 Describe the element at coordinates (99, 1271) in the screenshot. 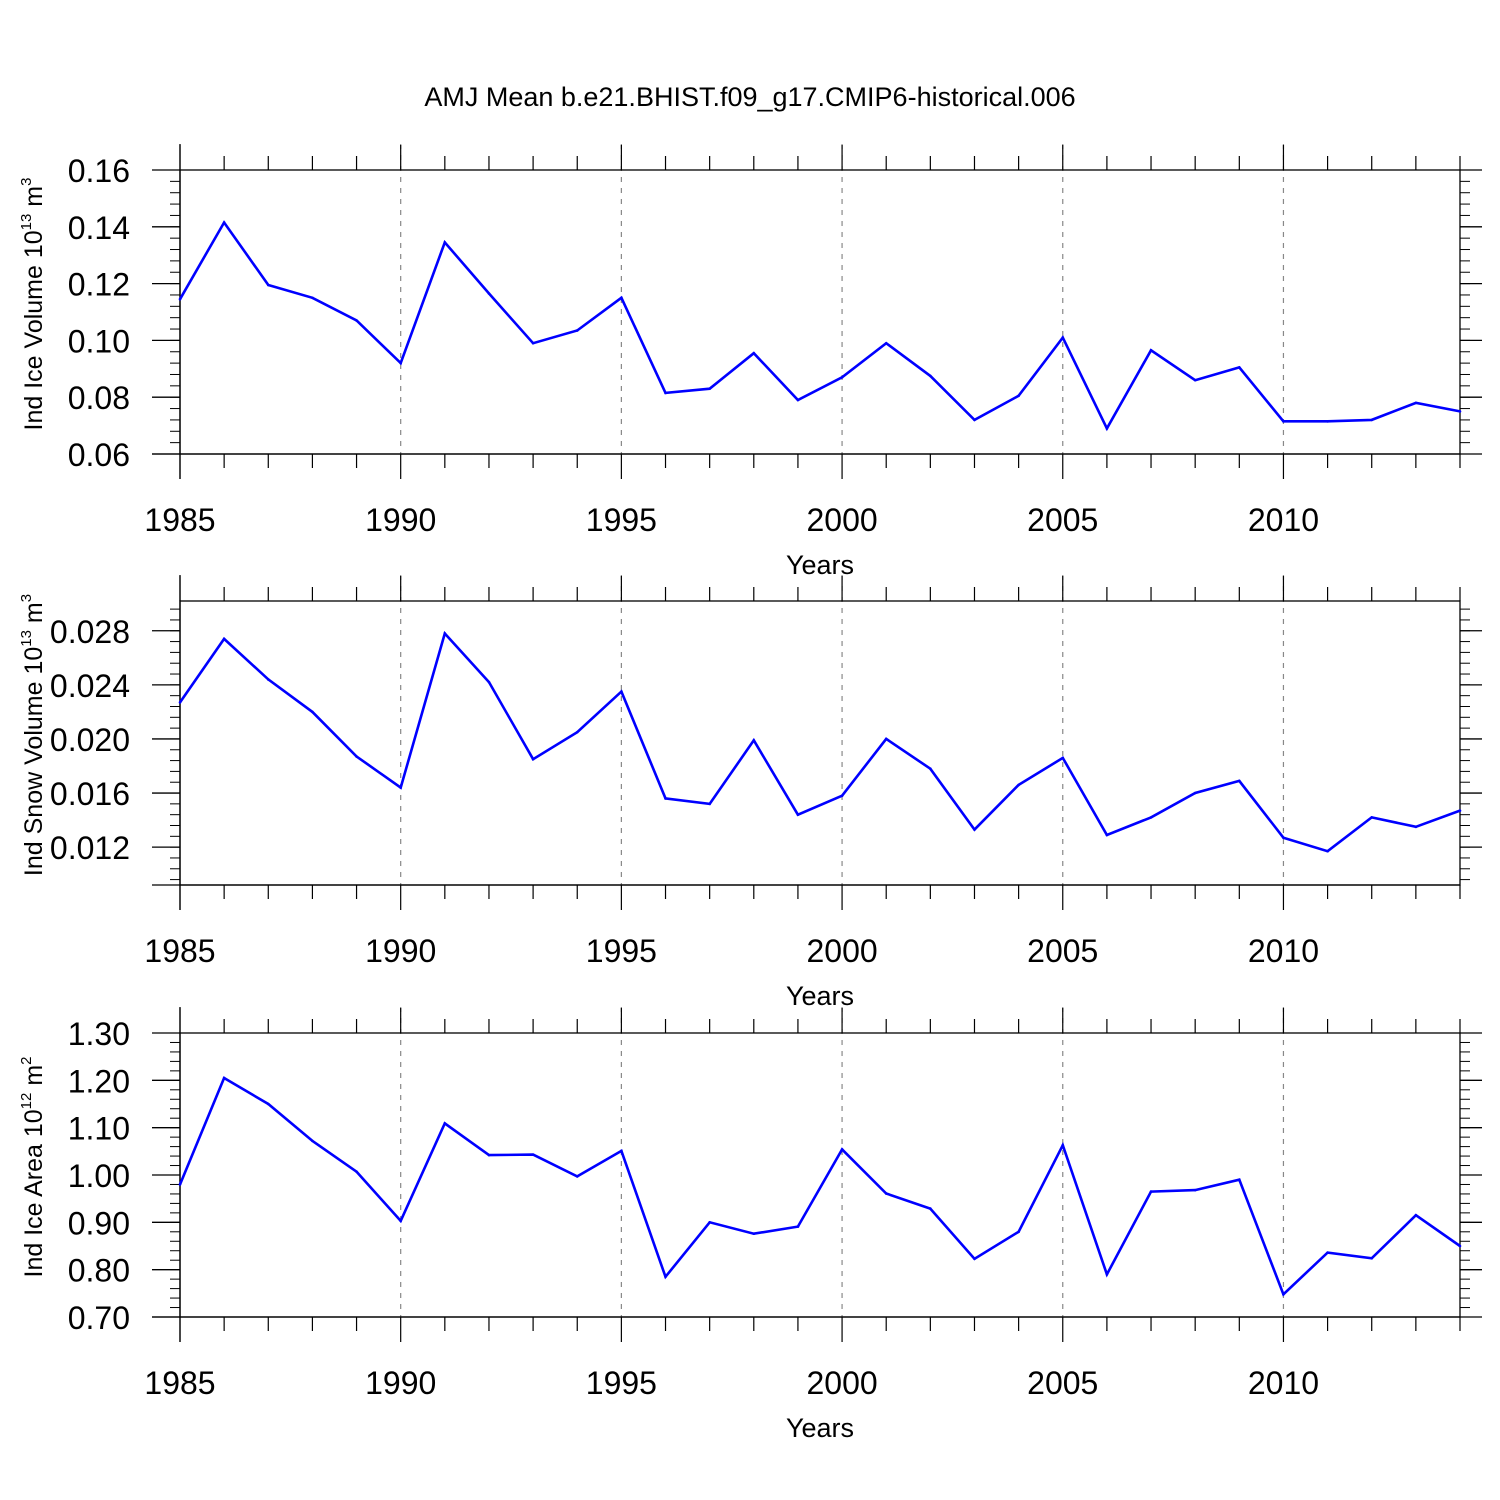

I see `y-tick-label: 0.80` at that location.